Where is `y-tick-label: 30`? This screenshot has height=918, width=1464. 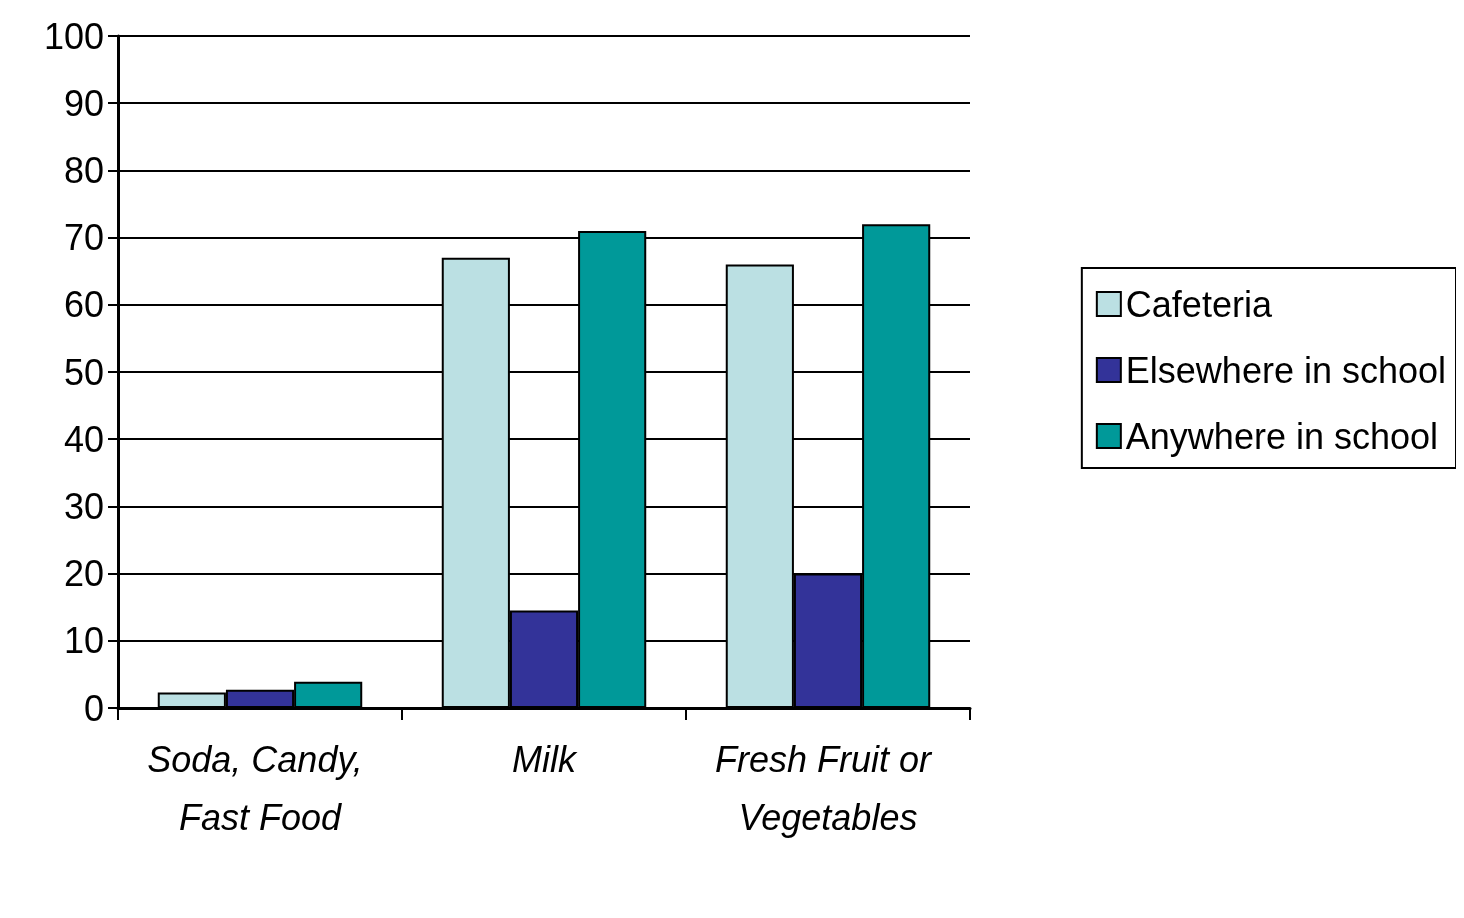 y-tick-label: 30 is located at coordinates (83, 506).